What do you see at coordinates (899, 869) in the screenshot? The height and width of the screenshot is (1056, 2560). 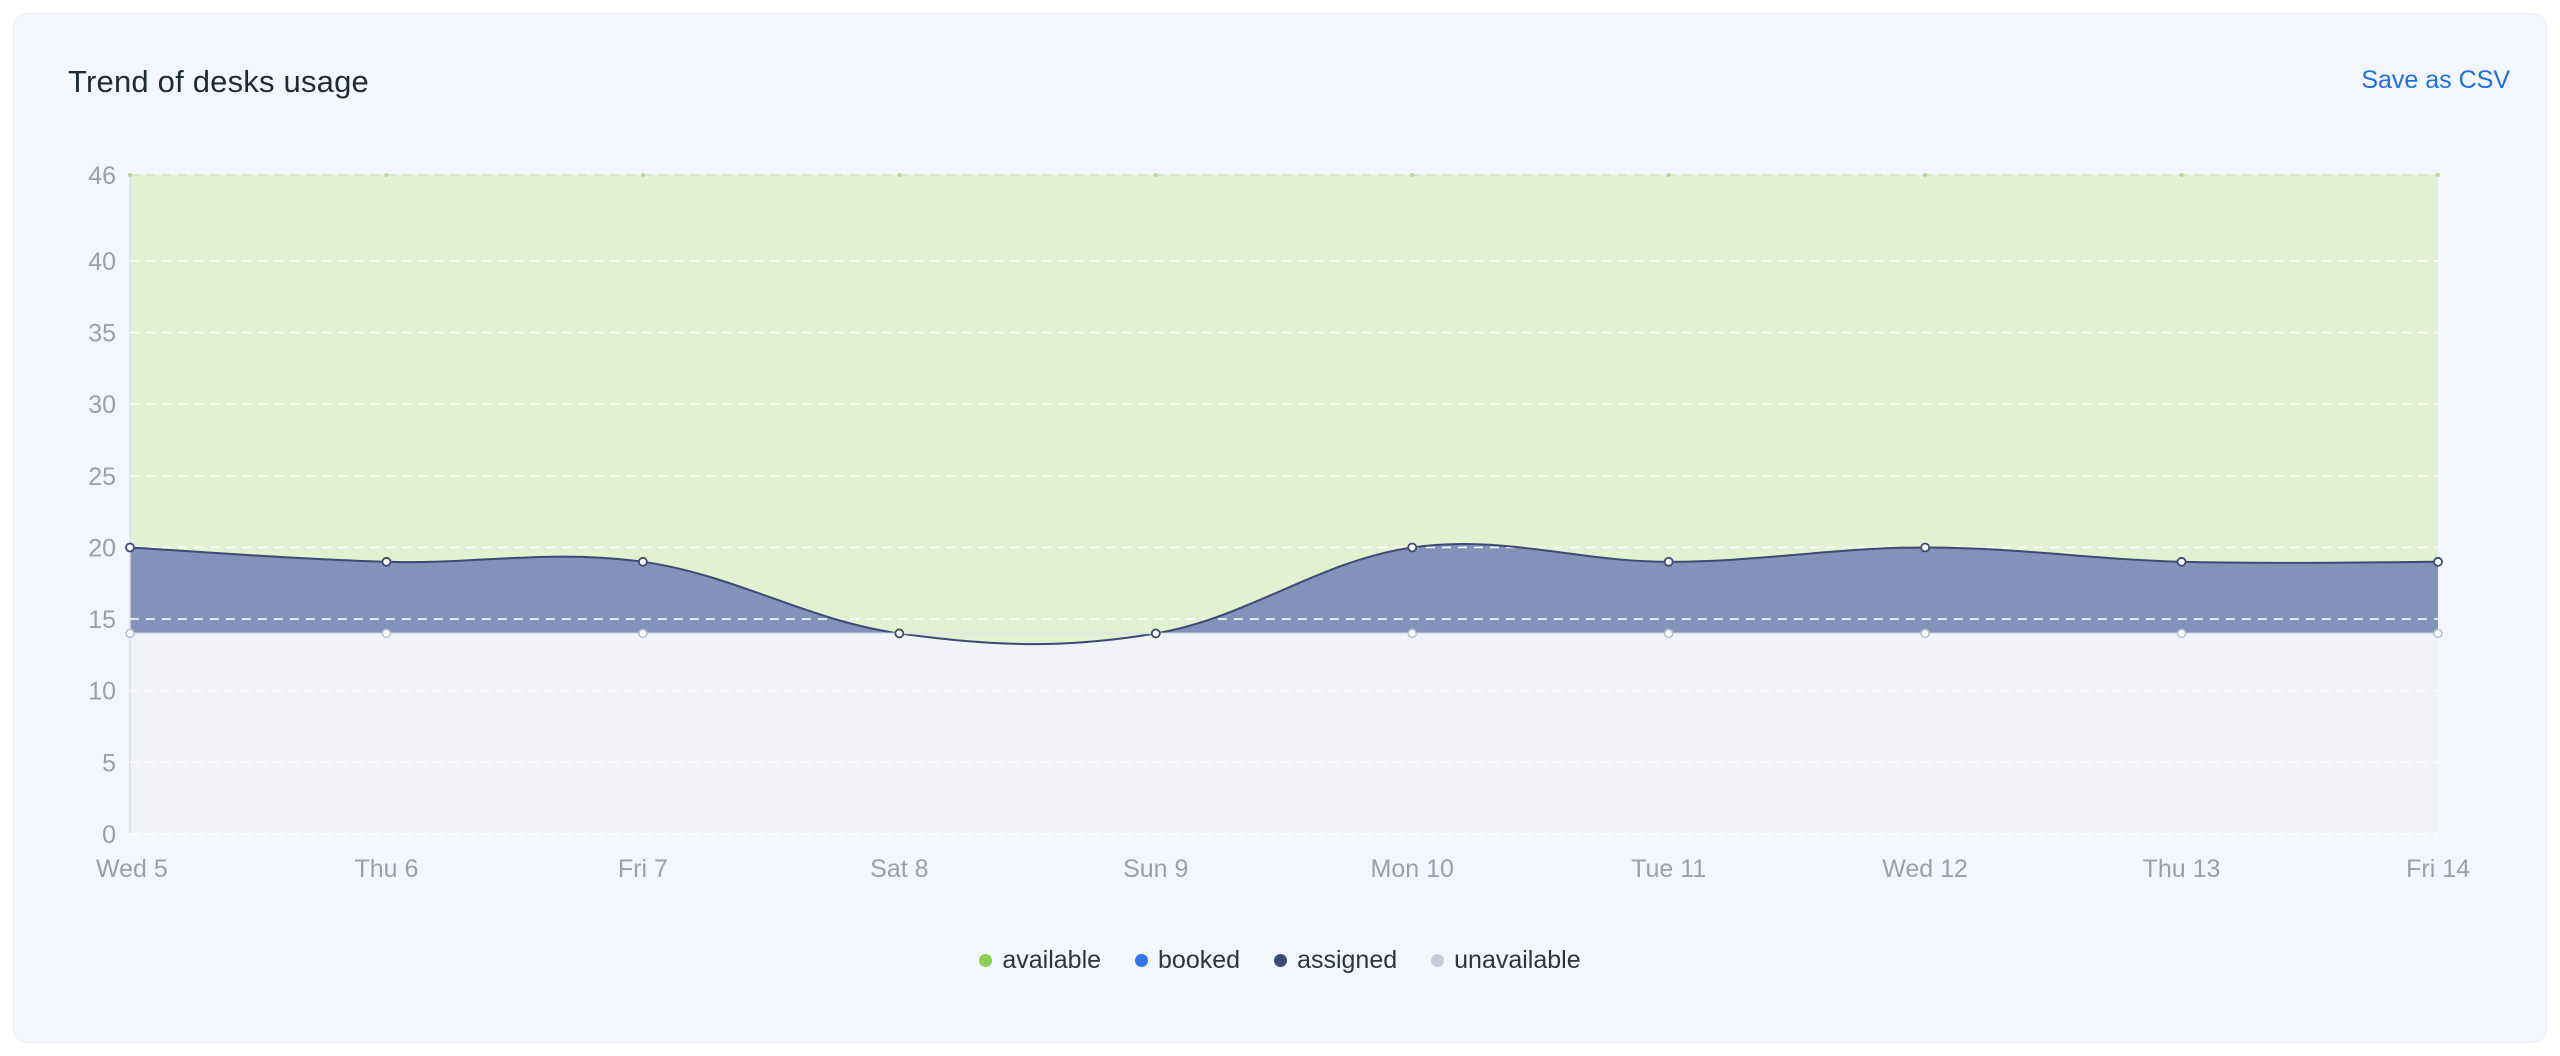 I see `x-tick-label: Sat 8` at bounding box center [899, 869].